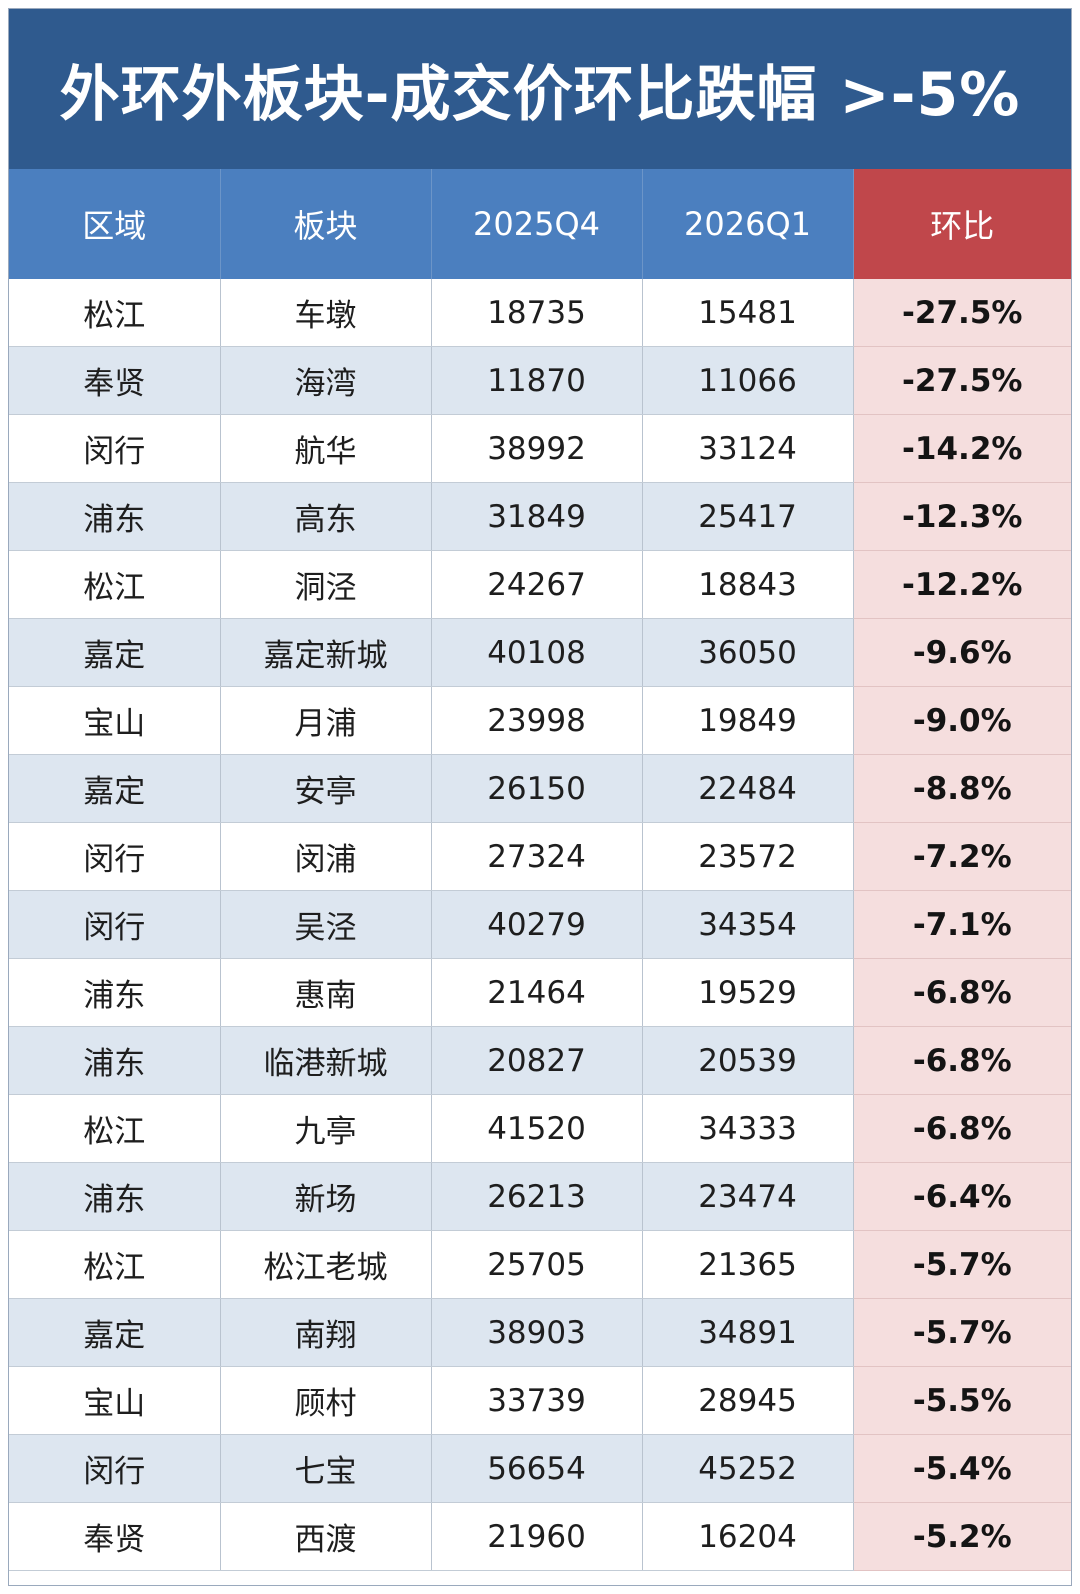 The image size is (1080, 1594). Describe the element at coordinates (537, 1264) in the screenshot. I see `cell-2025q4: 25705` at that location.